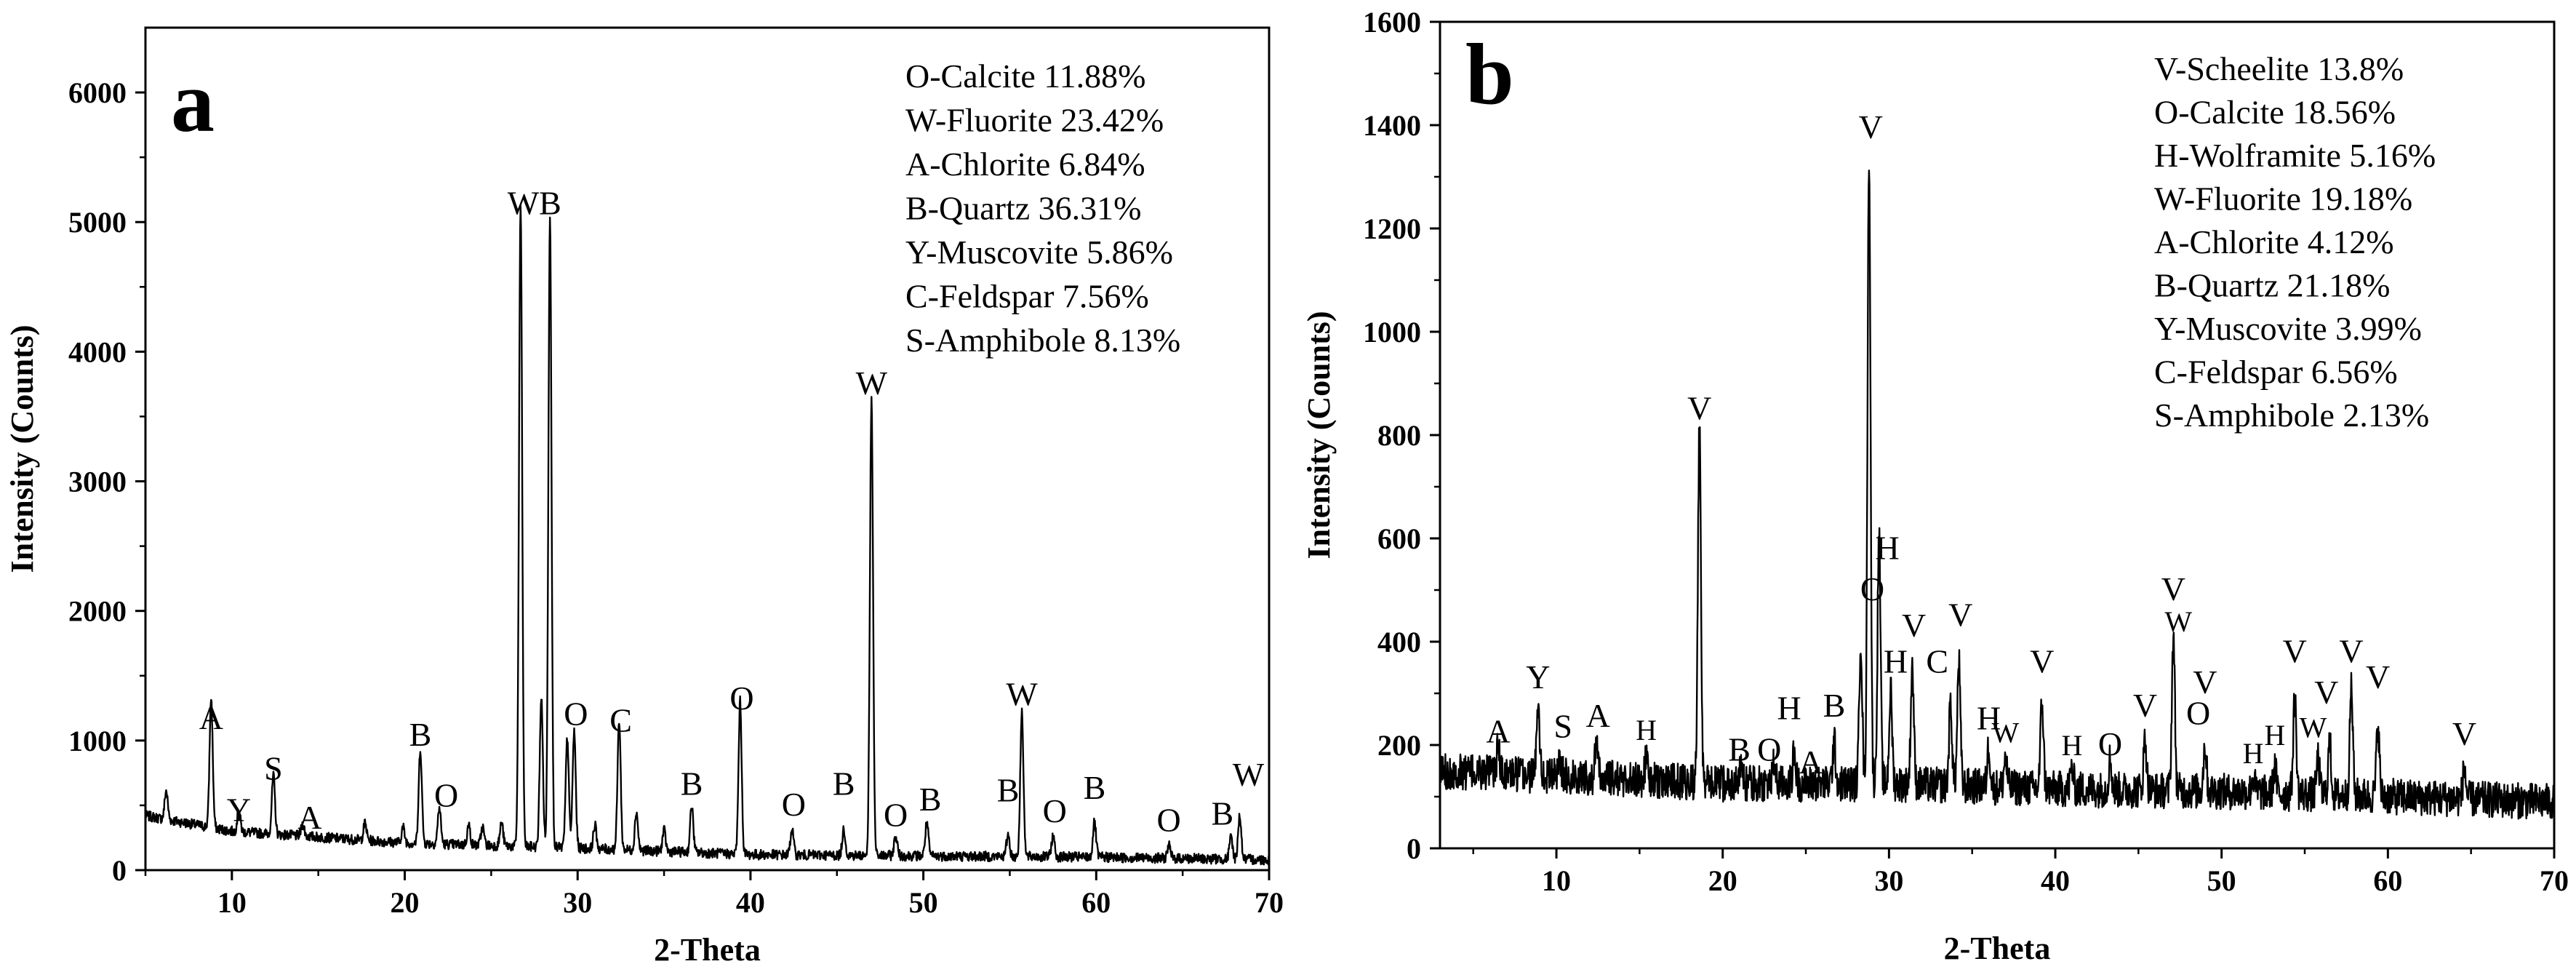  Describe the element at coordinates (1399, 642) in the screenshot. I see `y-tick-label: 400` at that location.